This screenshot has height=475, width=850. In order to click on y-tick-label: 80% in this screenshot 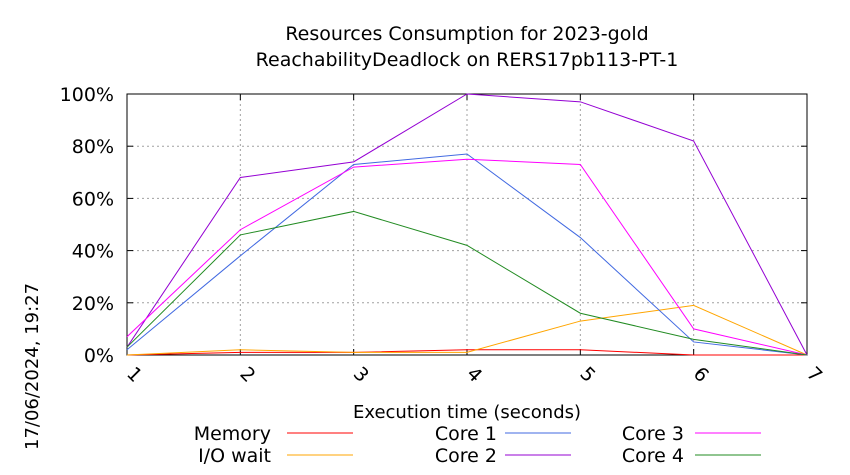, I will do `click(93, 147)`.